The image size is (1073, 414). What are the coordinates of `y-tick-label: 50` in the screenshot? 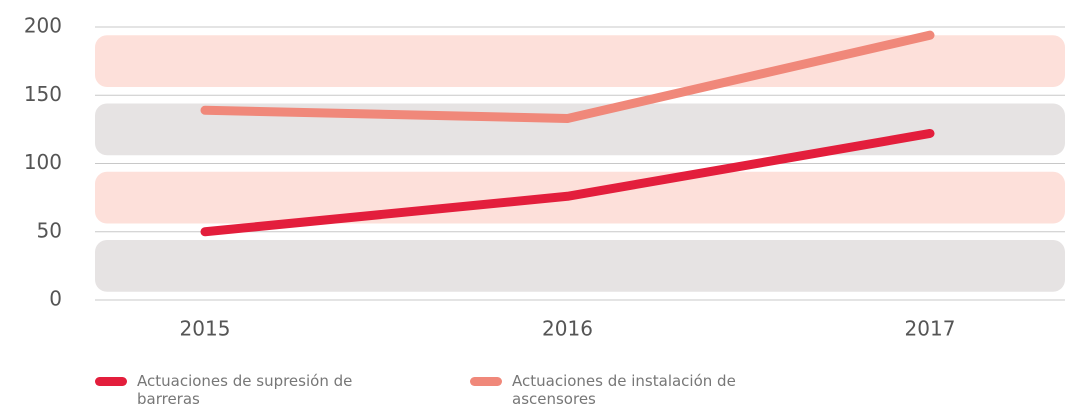 It's located at (49, 230).